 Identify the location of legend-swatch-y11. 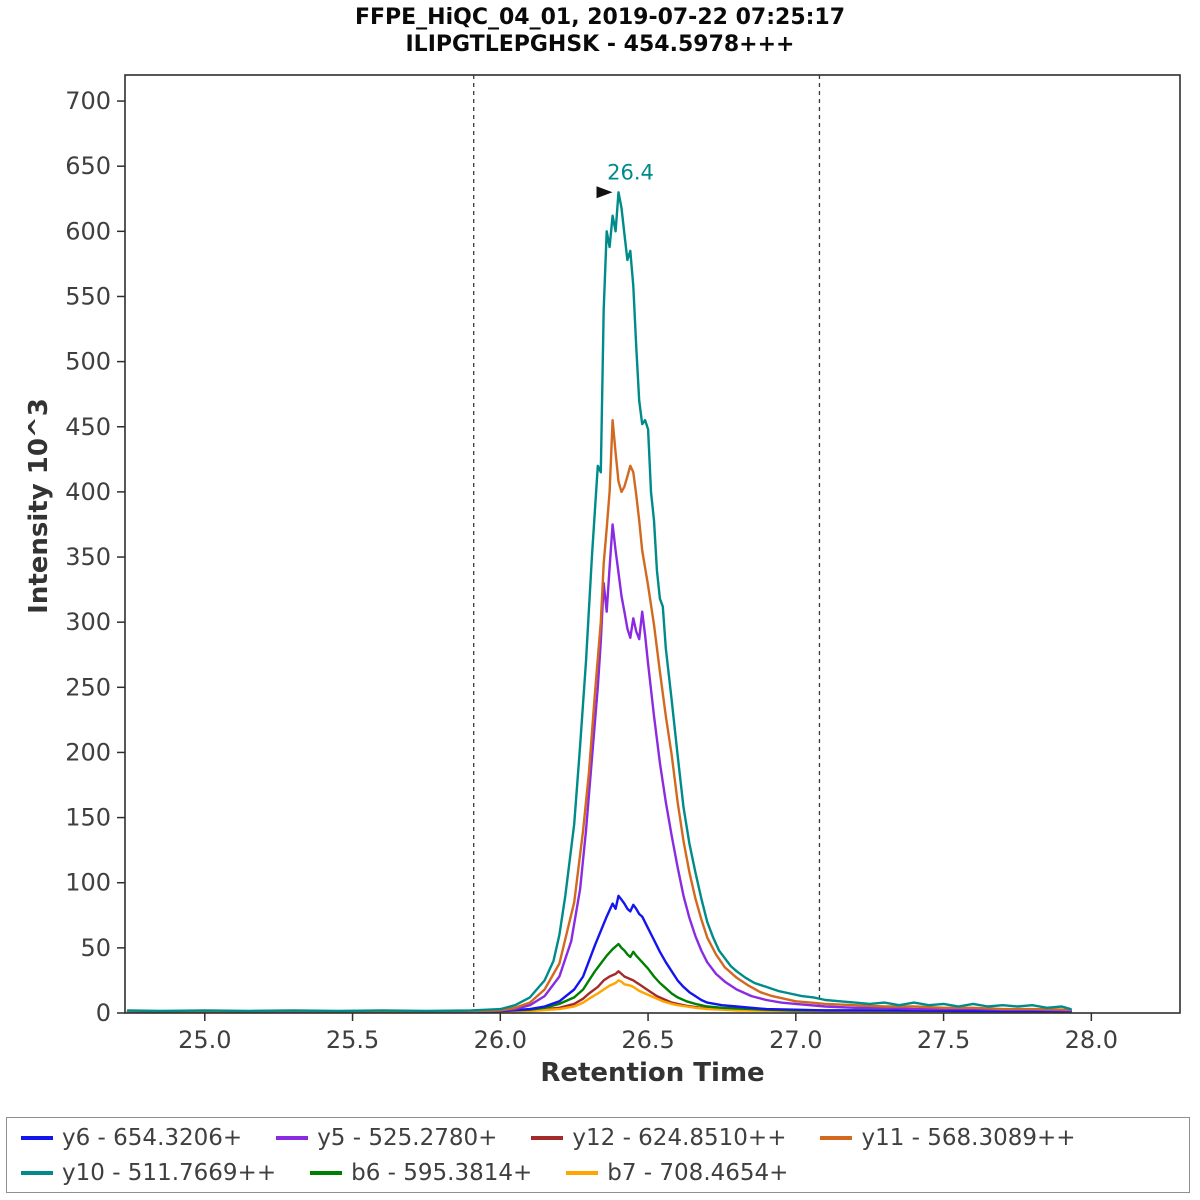
(836, 1137).